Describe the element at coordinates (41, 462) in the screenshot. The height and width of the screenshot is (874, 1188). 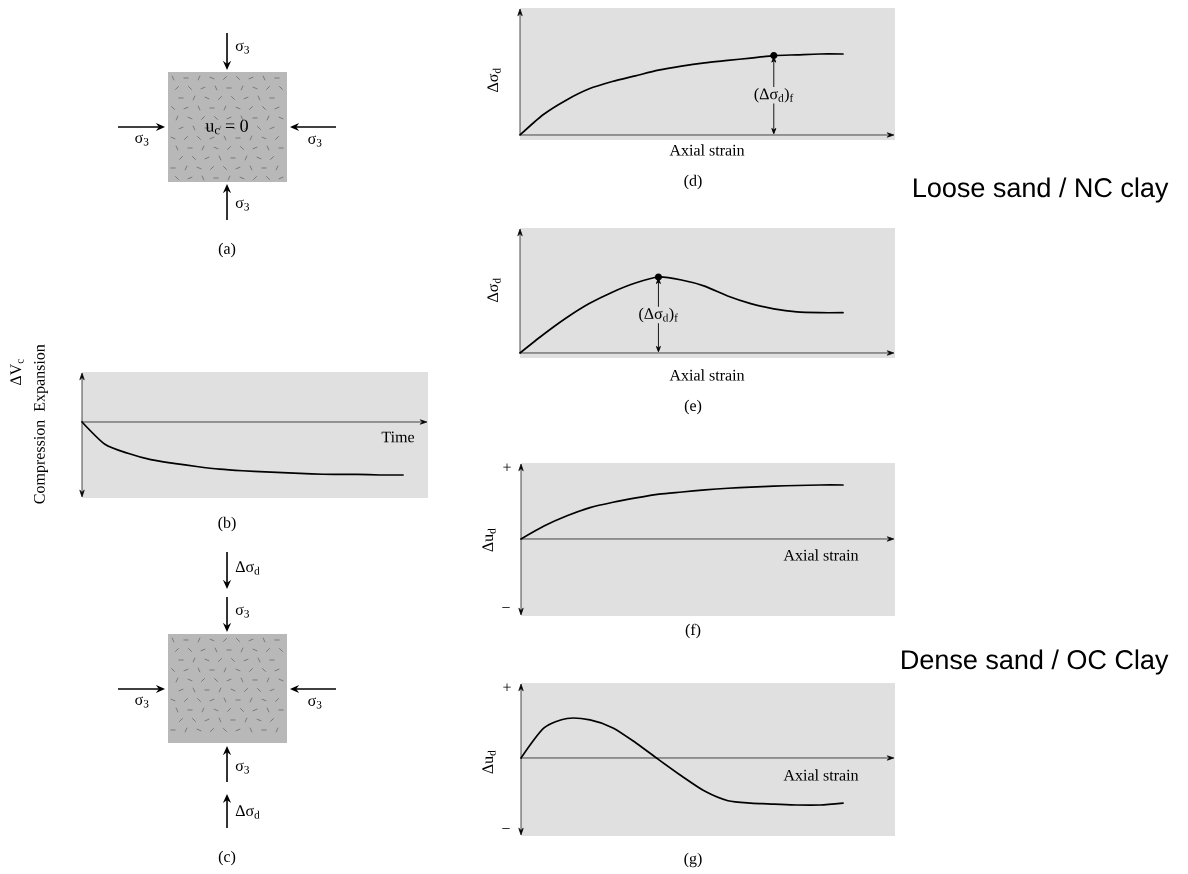
I see `text: Compression` at that location.